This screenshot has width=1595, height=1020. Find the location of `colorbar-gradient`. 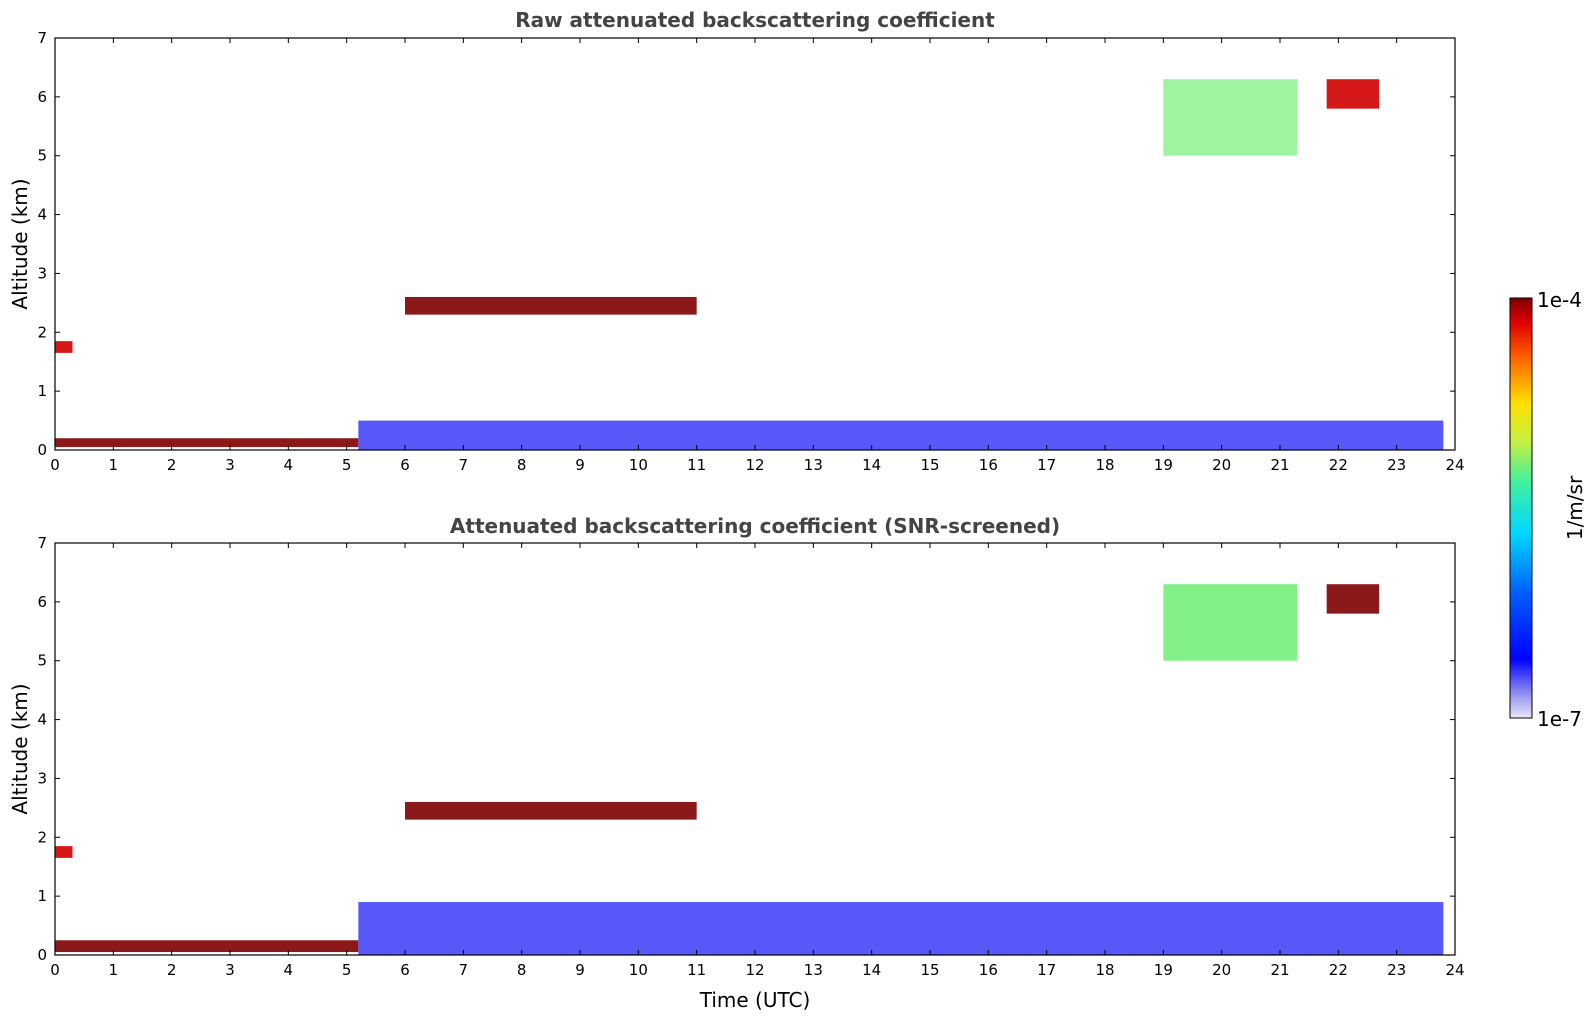

colorbar-gradient is located at coordinates (1521, 508).